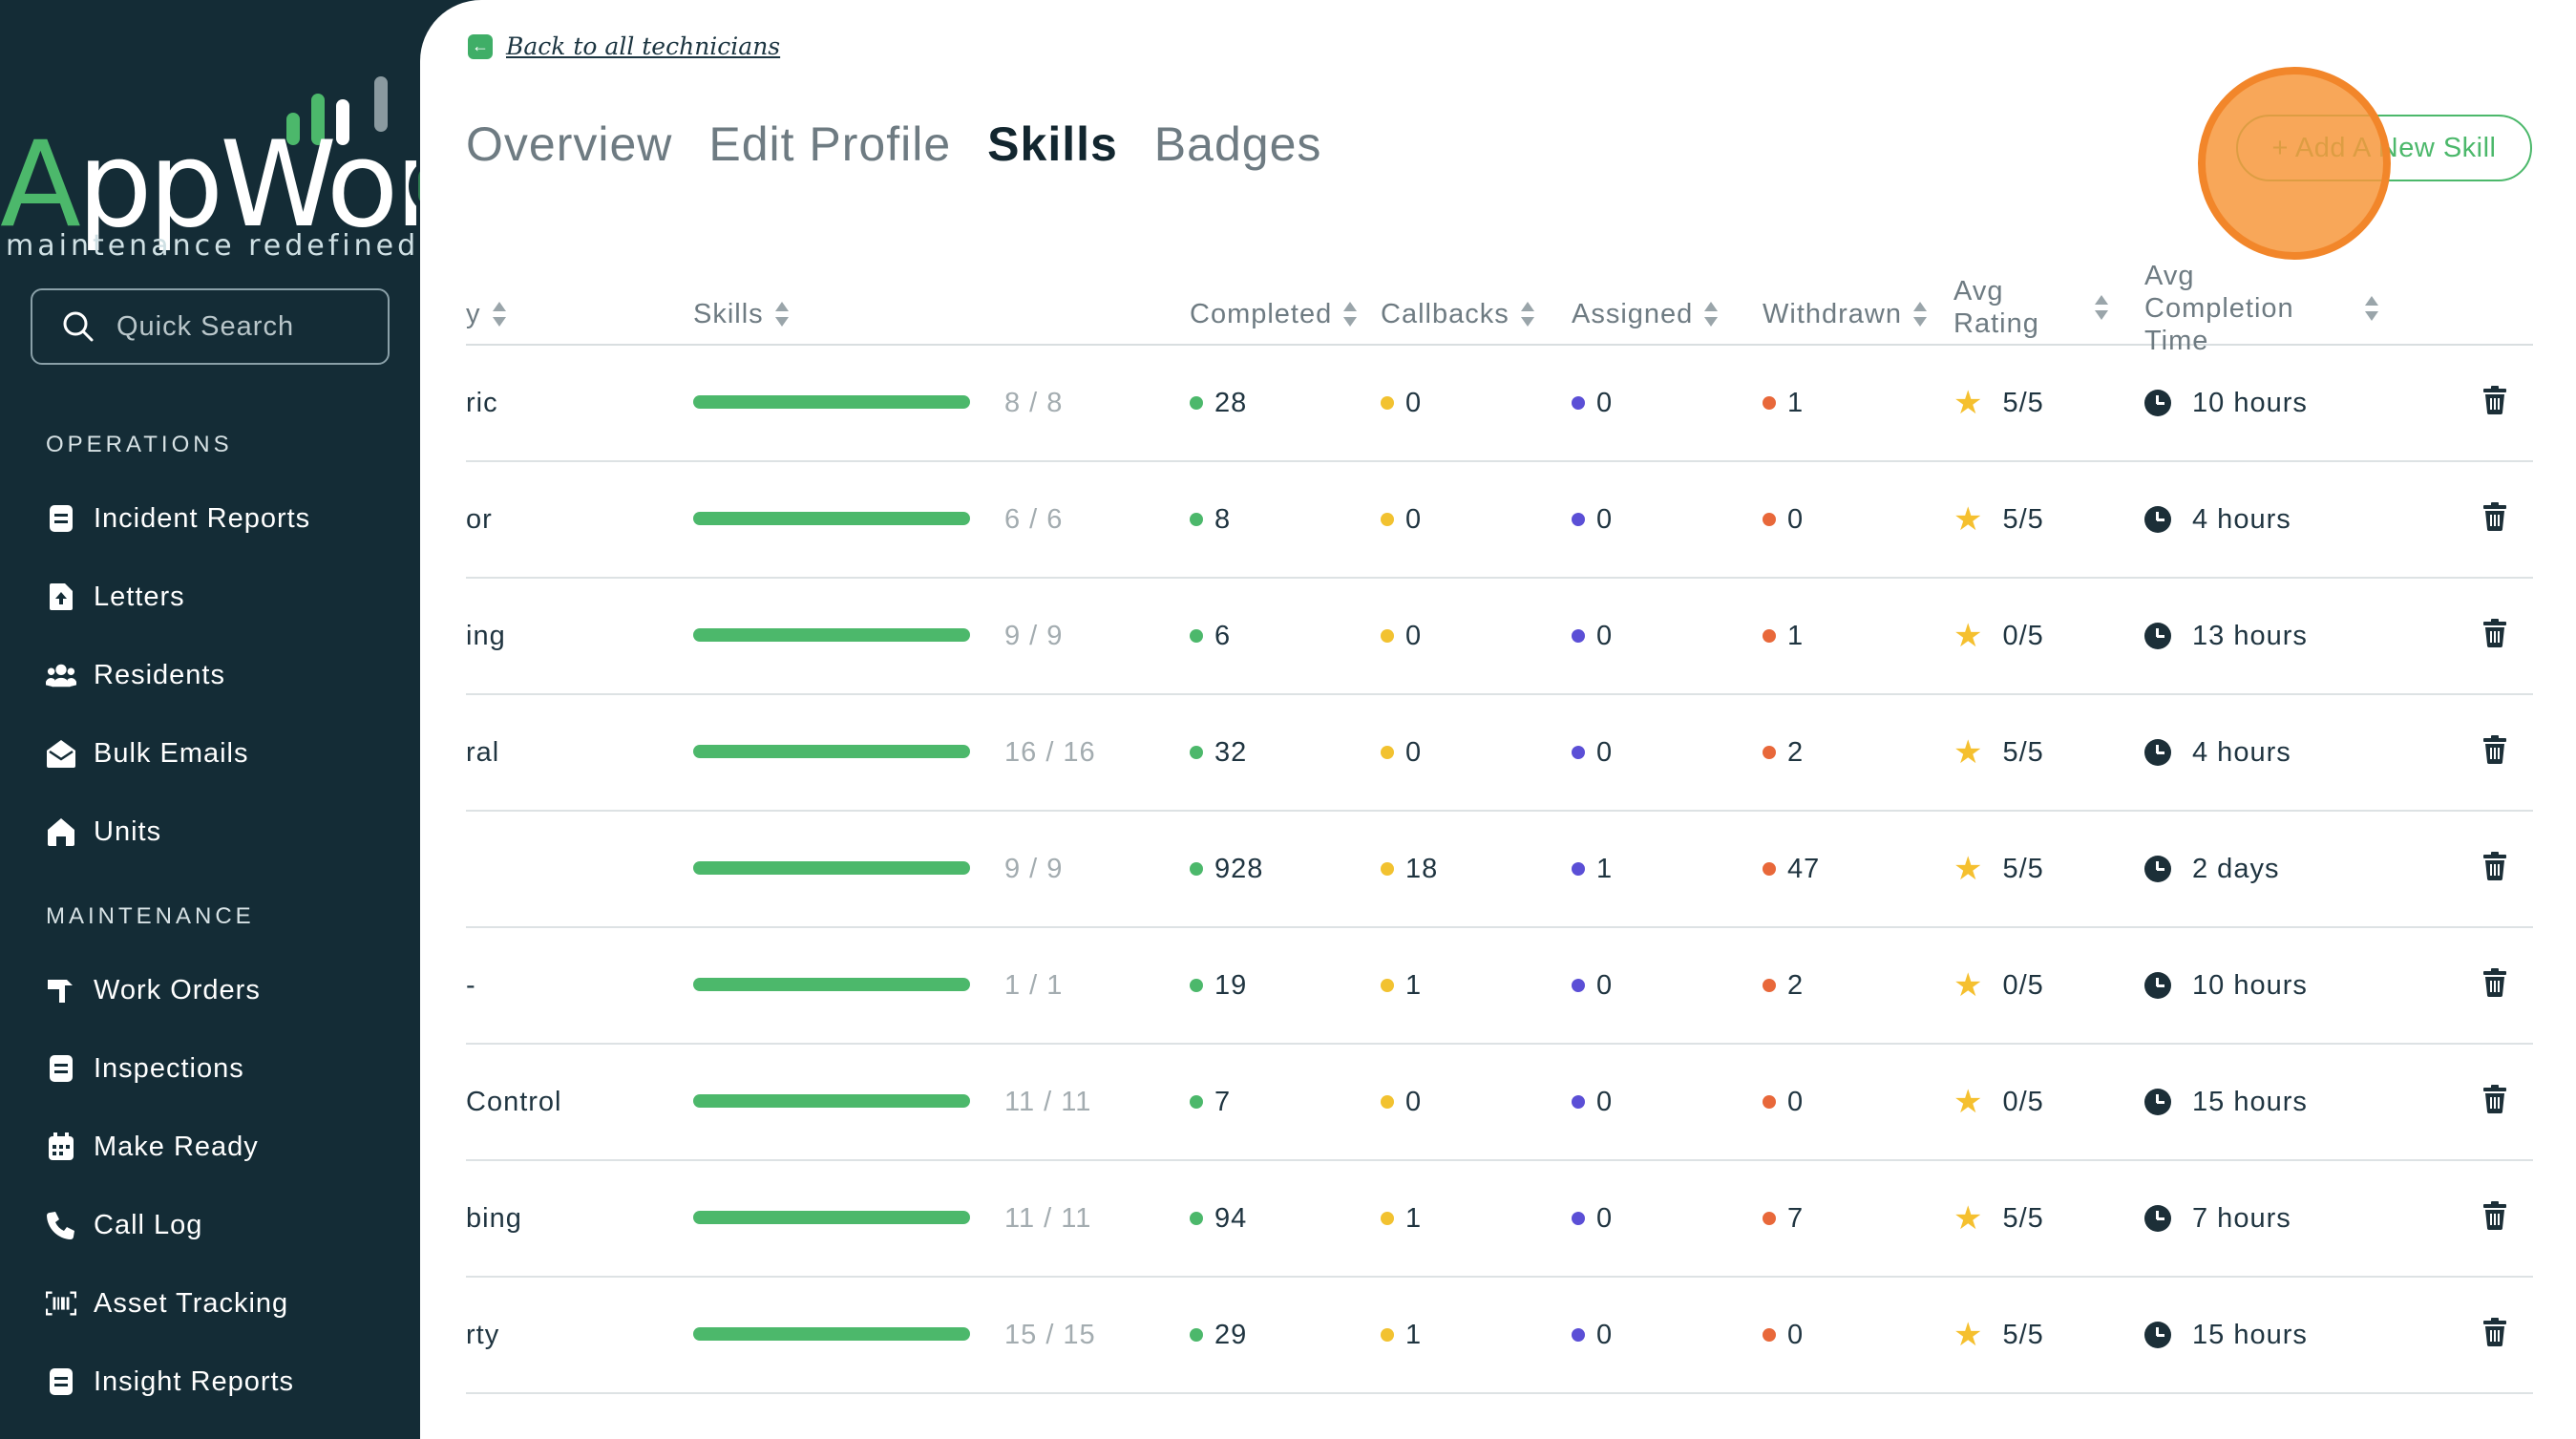 This screenshot has width=2576, height=1439. I want to click on skill-progress-bar, so click(831, 984).